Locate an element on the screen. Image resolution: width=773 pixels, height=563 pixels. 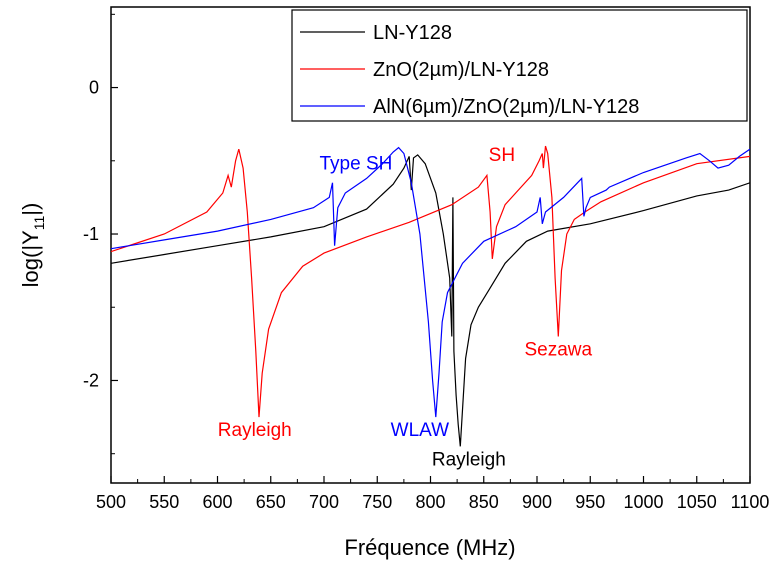
annotation-label: Type SH is located at coordinates (356, 164).